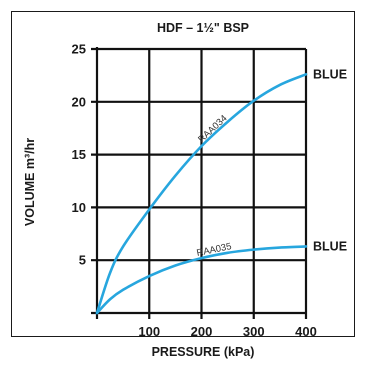  Describe the element at coordinates (149, 331) in the screenshot. I see `x-tick-label-100: 100` at that location.